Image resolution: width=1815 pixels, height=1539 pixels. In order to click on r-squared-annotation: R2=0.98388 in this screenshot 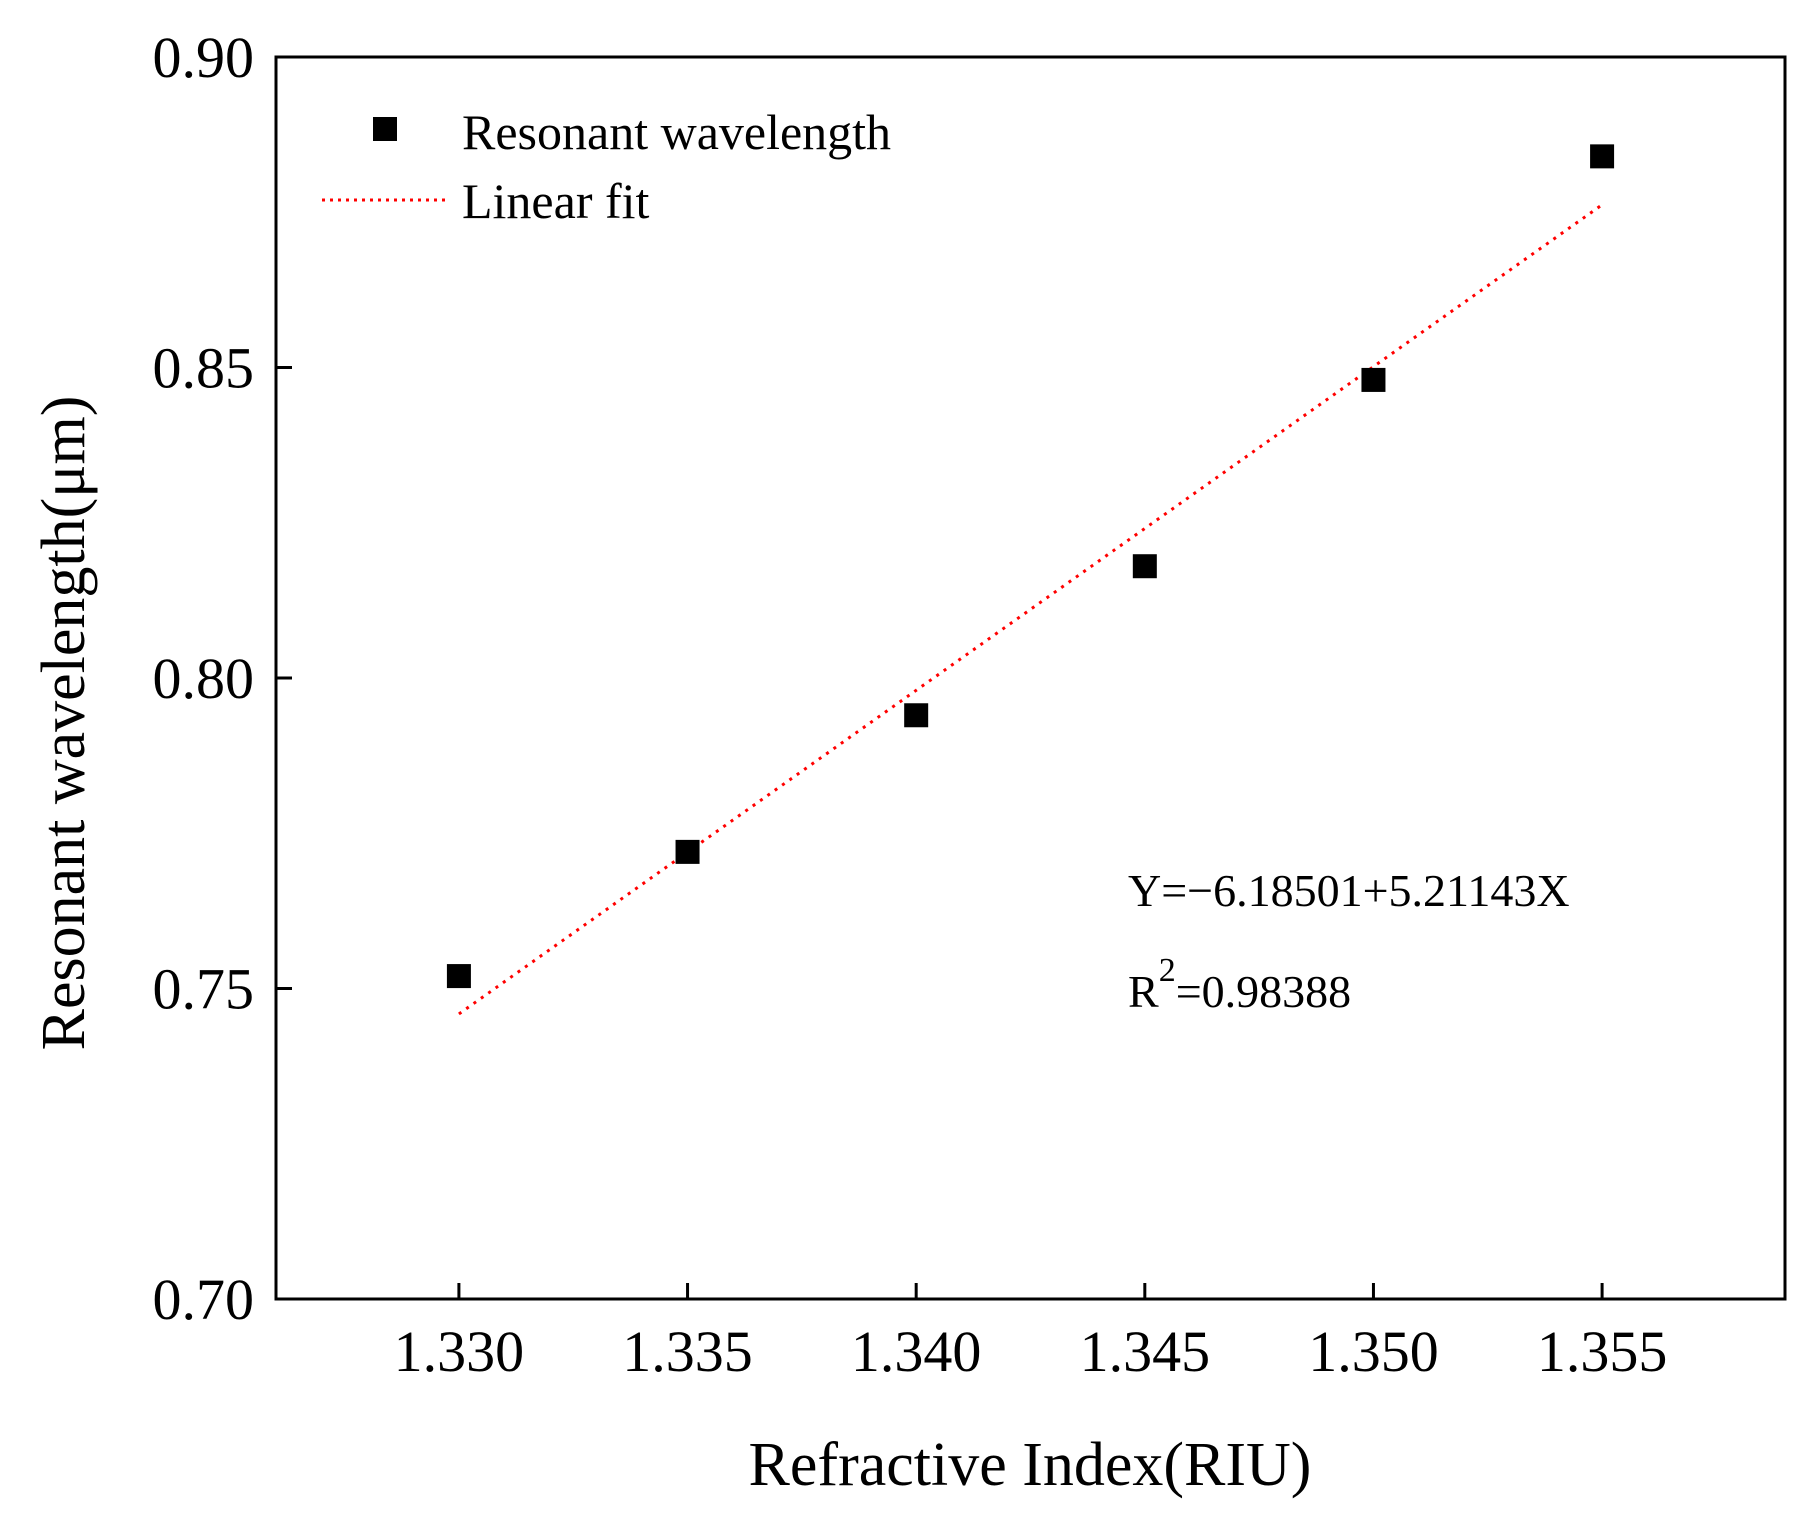, I will do `click(1239, 984)`.